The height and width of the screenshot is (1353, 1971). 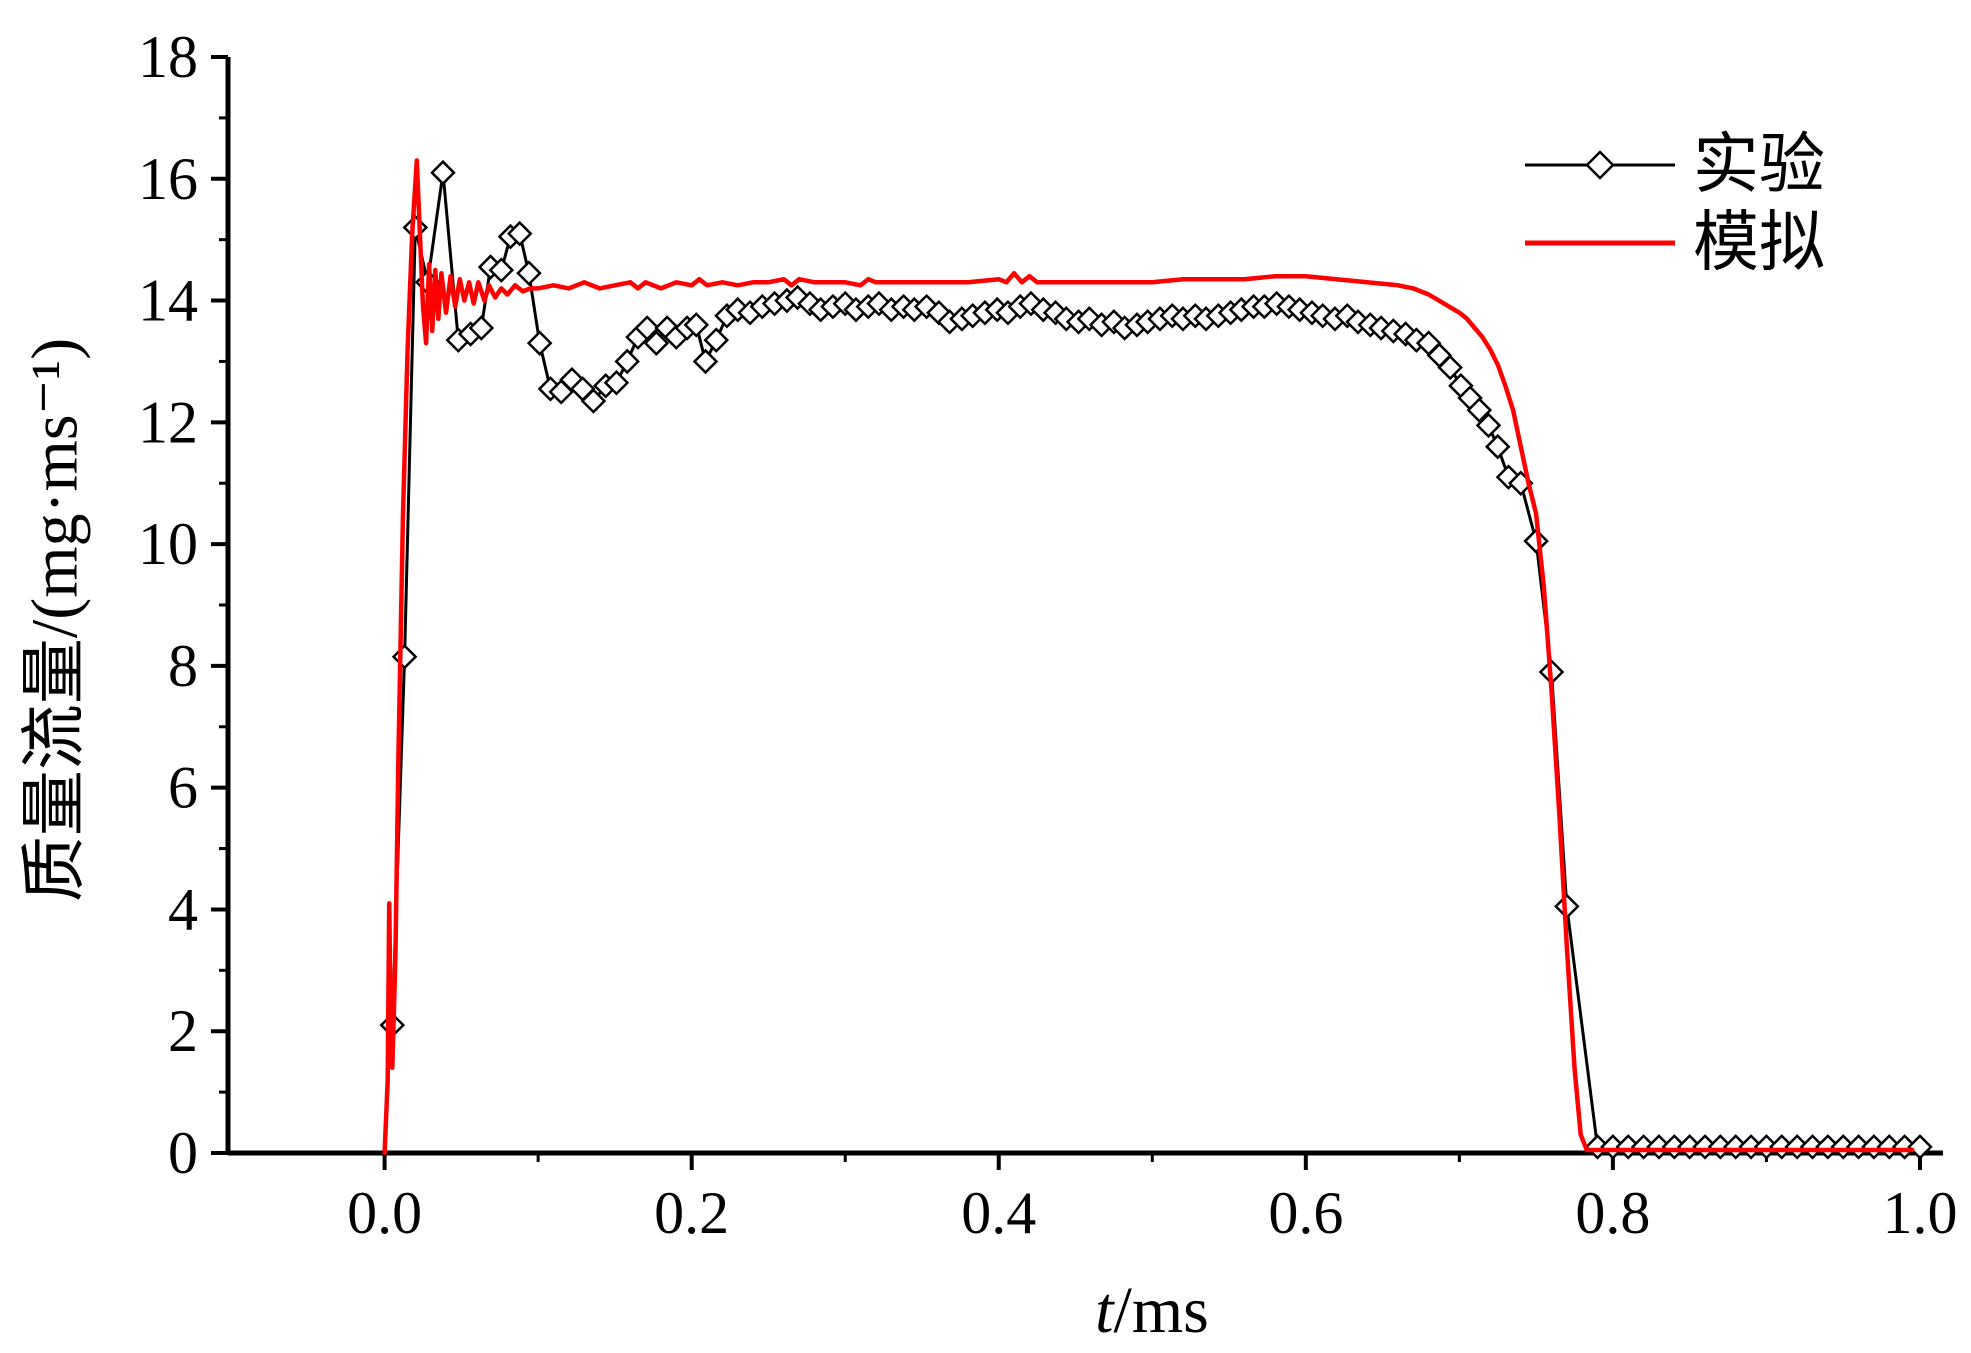 I want to click on y-tick-label: 2, so click(x=183, y=1031).